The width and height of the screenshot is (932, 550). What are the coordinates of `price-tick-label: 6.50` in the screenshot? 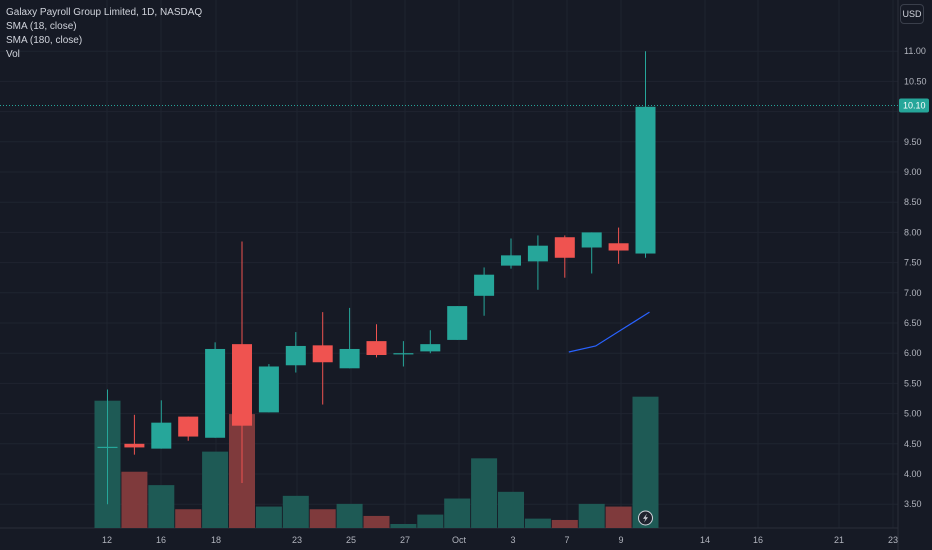 It's located at (913, 323).